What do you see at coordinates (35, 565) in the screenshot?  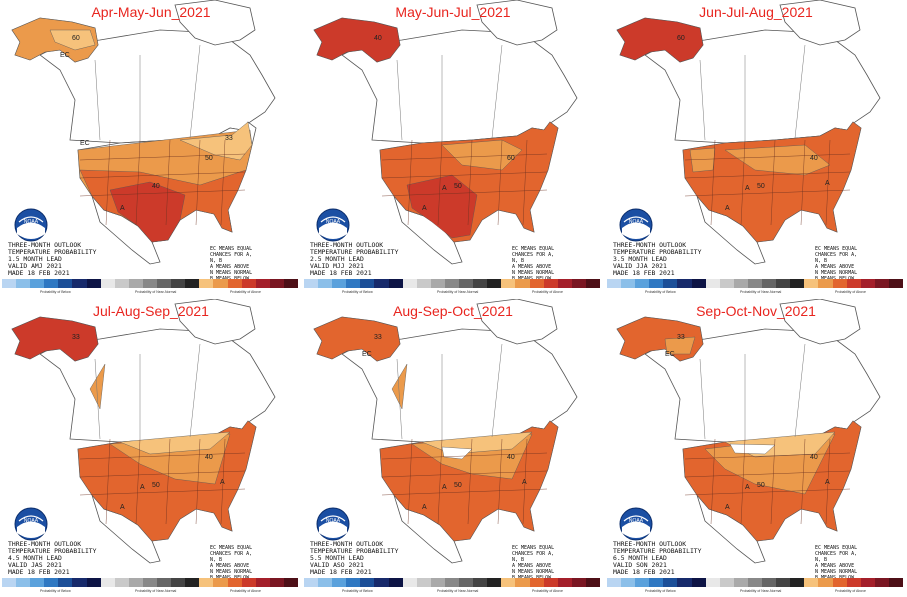 I see `caption-line: VALID JAS 2021` at bounding box center [35, 565].